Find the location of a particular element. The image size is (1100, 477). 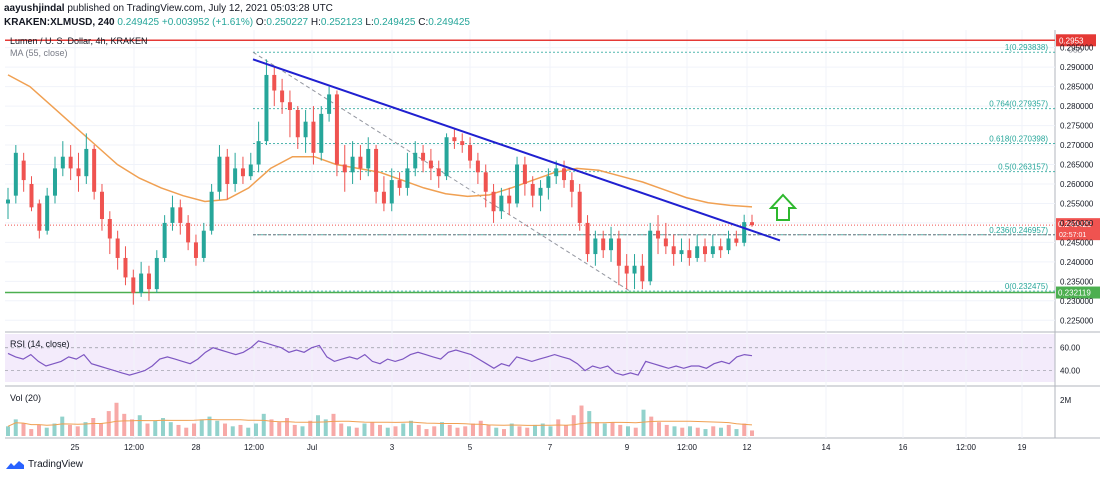

symbol-label: KRAKEN:XLMUSD, 240 is located at coordinates (59, 22).